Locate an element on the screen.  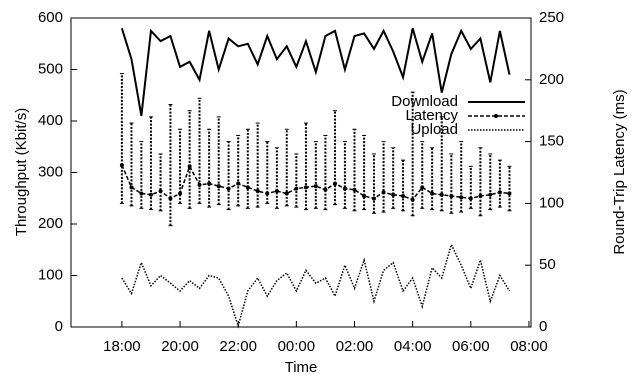
legend-label: Download is located at coordinates (424, 101).